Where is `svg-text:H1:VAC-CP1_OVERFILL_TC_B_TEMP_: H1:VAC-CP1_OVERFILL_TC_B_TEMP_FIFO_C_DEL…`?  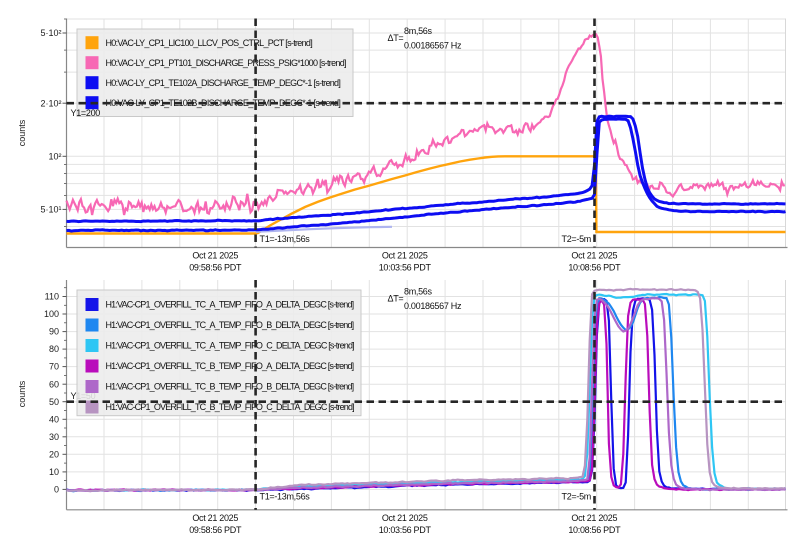 svg-text:H1:VAC-CP1_OVERFILL_TC_B_TEMP_: H1:VAC-CP1_OVERFILL_TC_B_TEMP_FIFO_C_DEL… is located at coordinates (230, 407).